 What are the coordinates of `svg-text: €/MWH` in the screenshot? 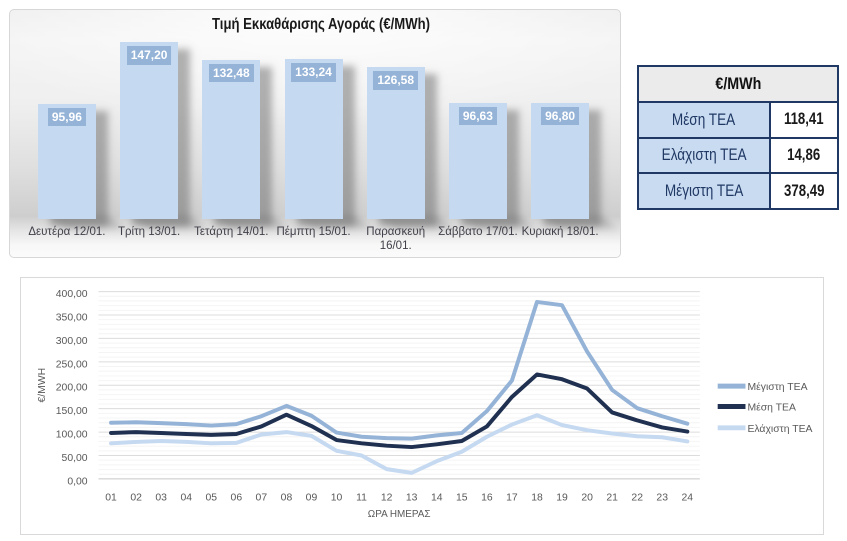 It's located at (42, 385).